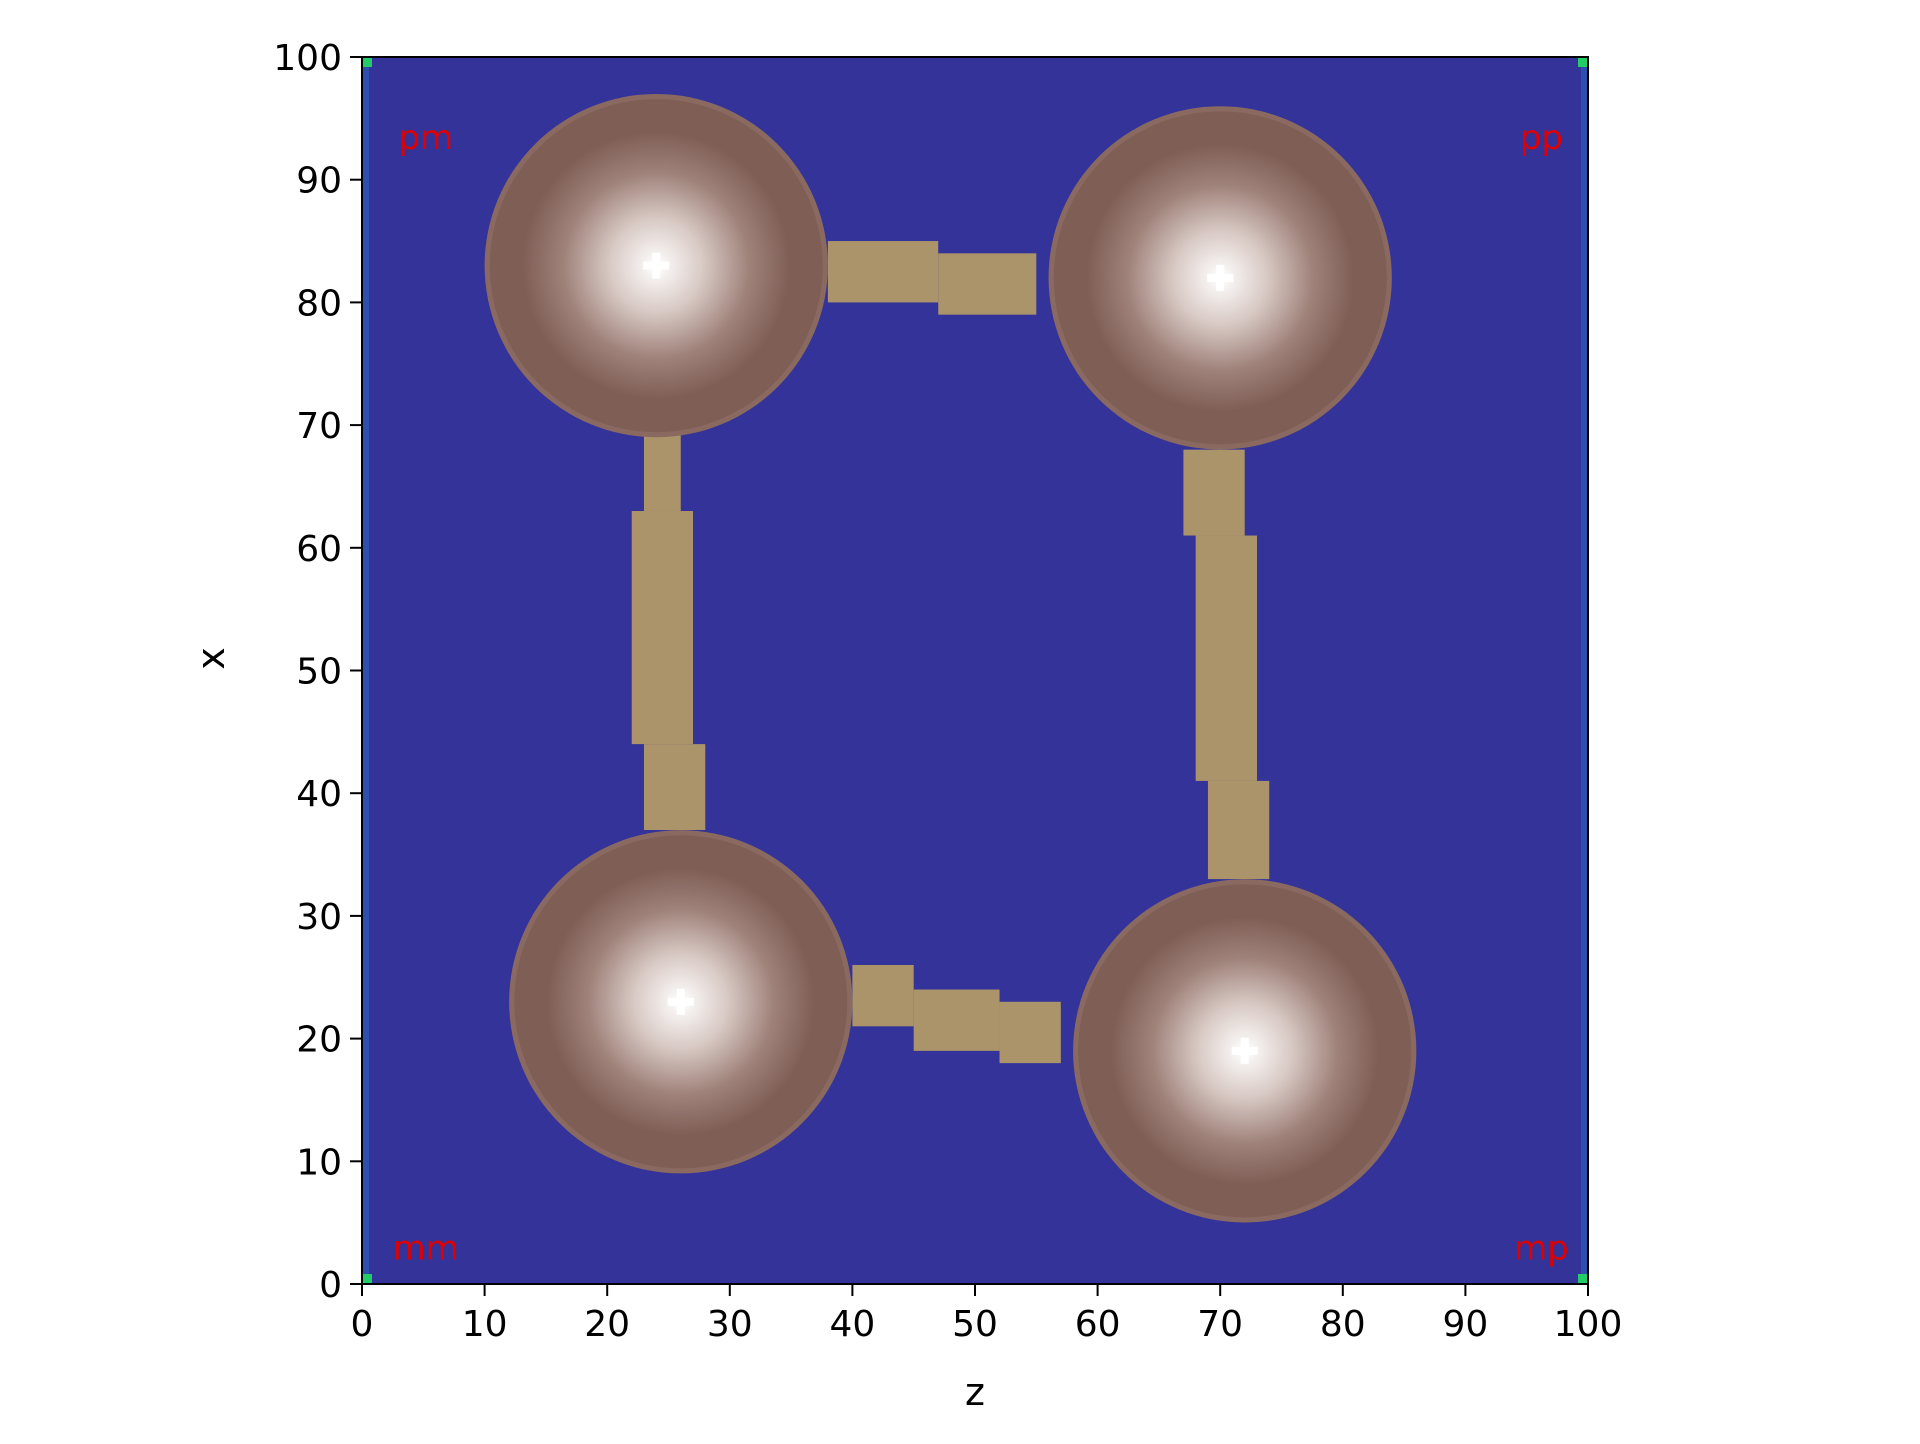  I want to click on y-tick-label: 70, so click(319, 426).